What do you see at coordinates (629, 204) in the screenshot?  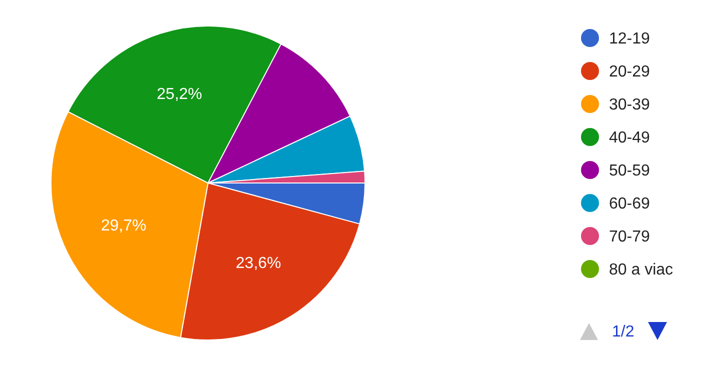 I see `legend-label: 60-69` at bounding box center [629, 204].